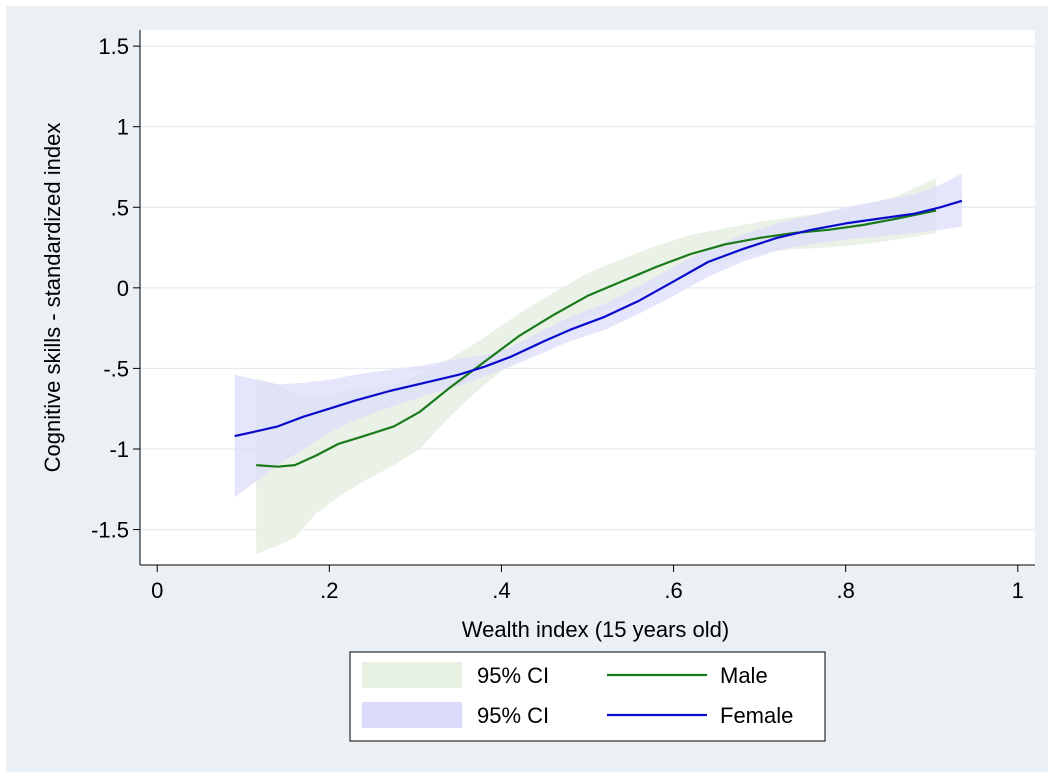 The image size is (1051, 777). Describe the element at coordinates (587, 696) in the screenshot. I see `legend: 95% CI Male 95% CI Female` at that location.